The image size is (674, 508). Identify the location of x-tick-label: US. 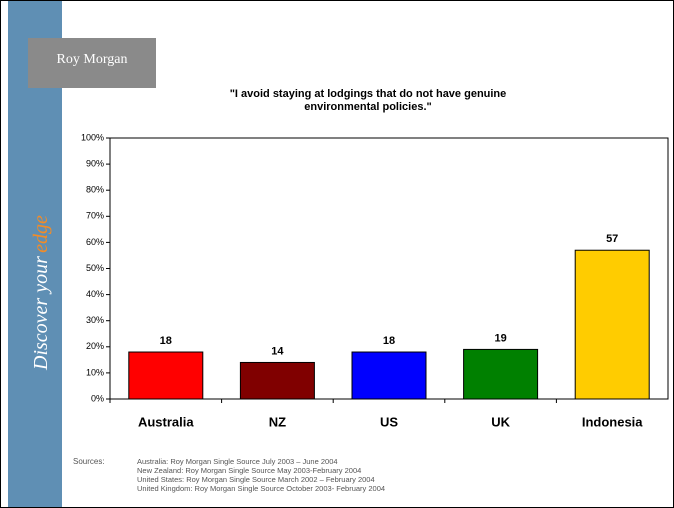
(389, 421).